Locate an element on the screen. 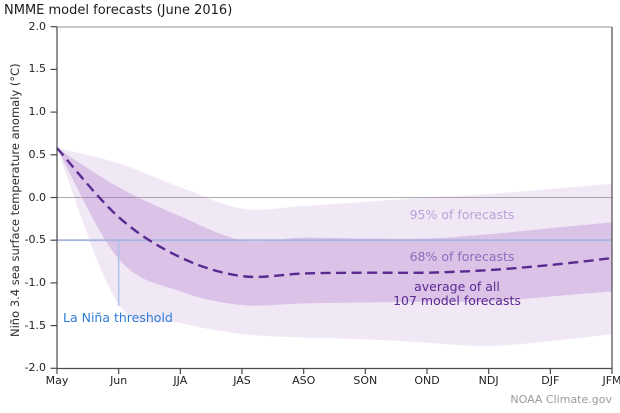 The height and width of the screenshot is (413, 620). y-tick-label: 1.0 is located at coordinates (37, 112).